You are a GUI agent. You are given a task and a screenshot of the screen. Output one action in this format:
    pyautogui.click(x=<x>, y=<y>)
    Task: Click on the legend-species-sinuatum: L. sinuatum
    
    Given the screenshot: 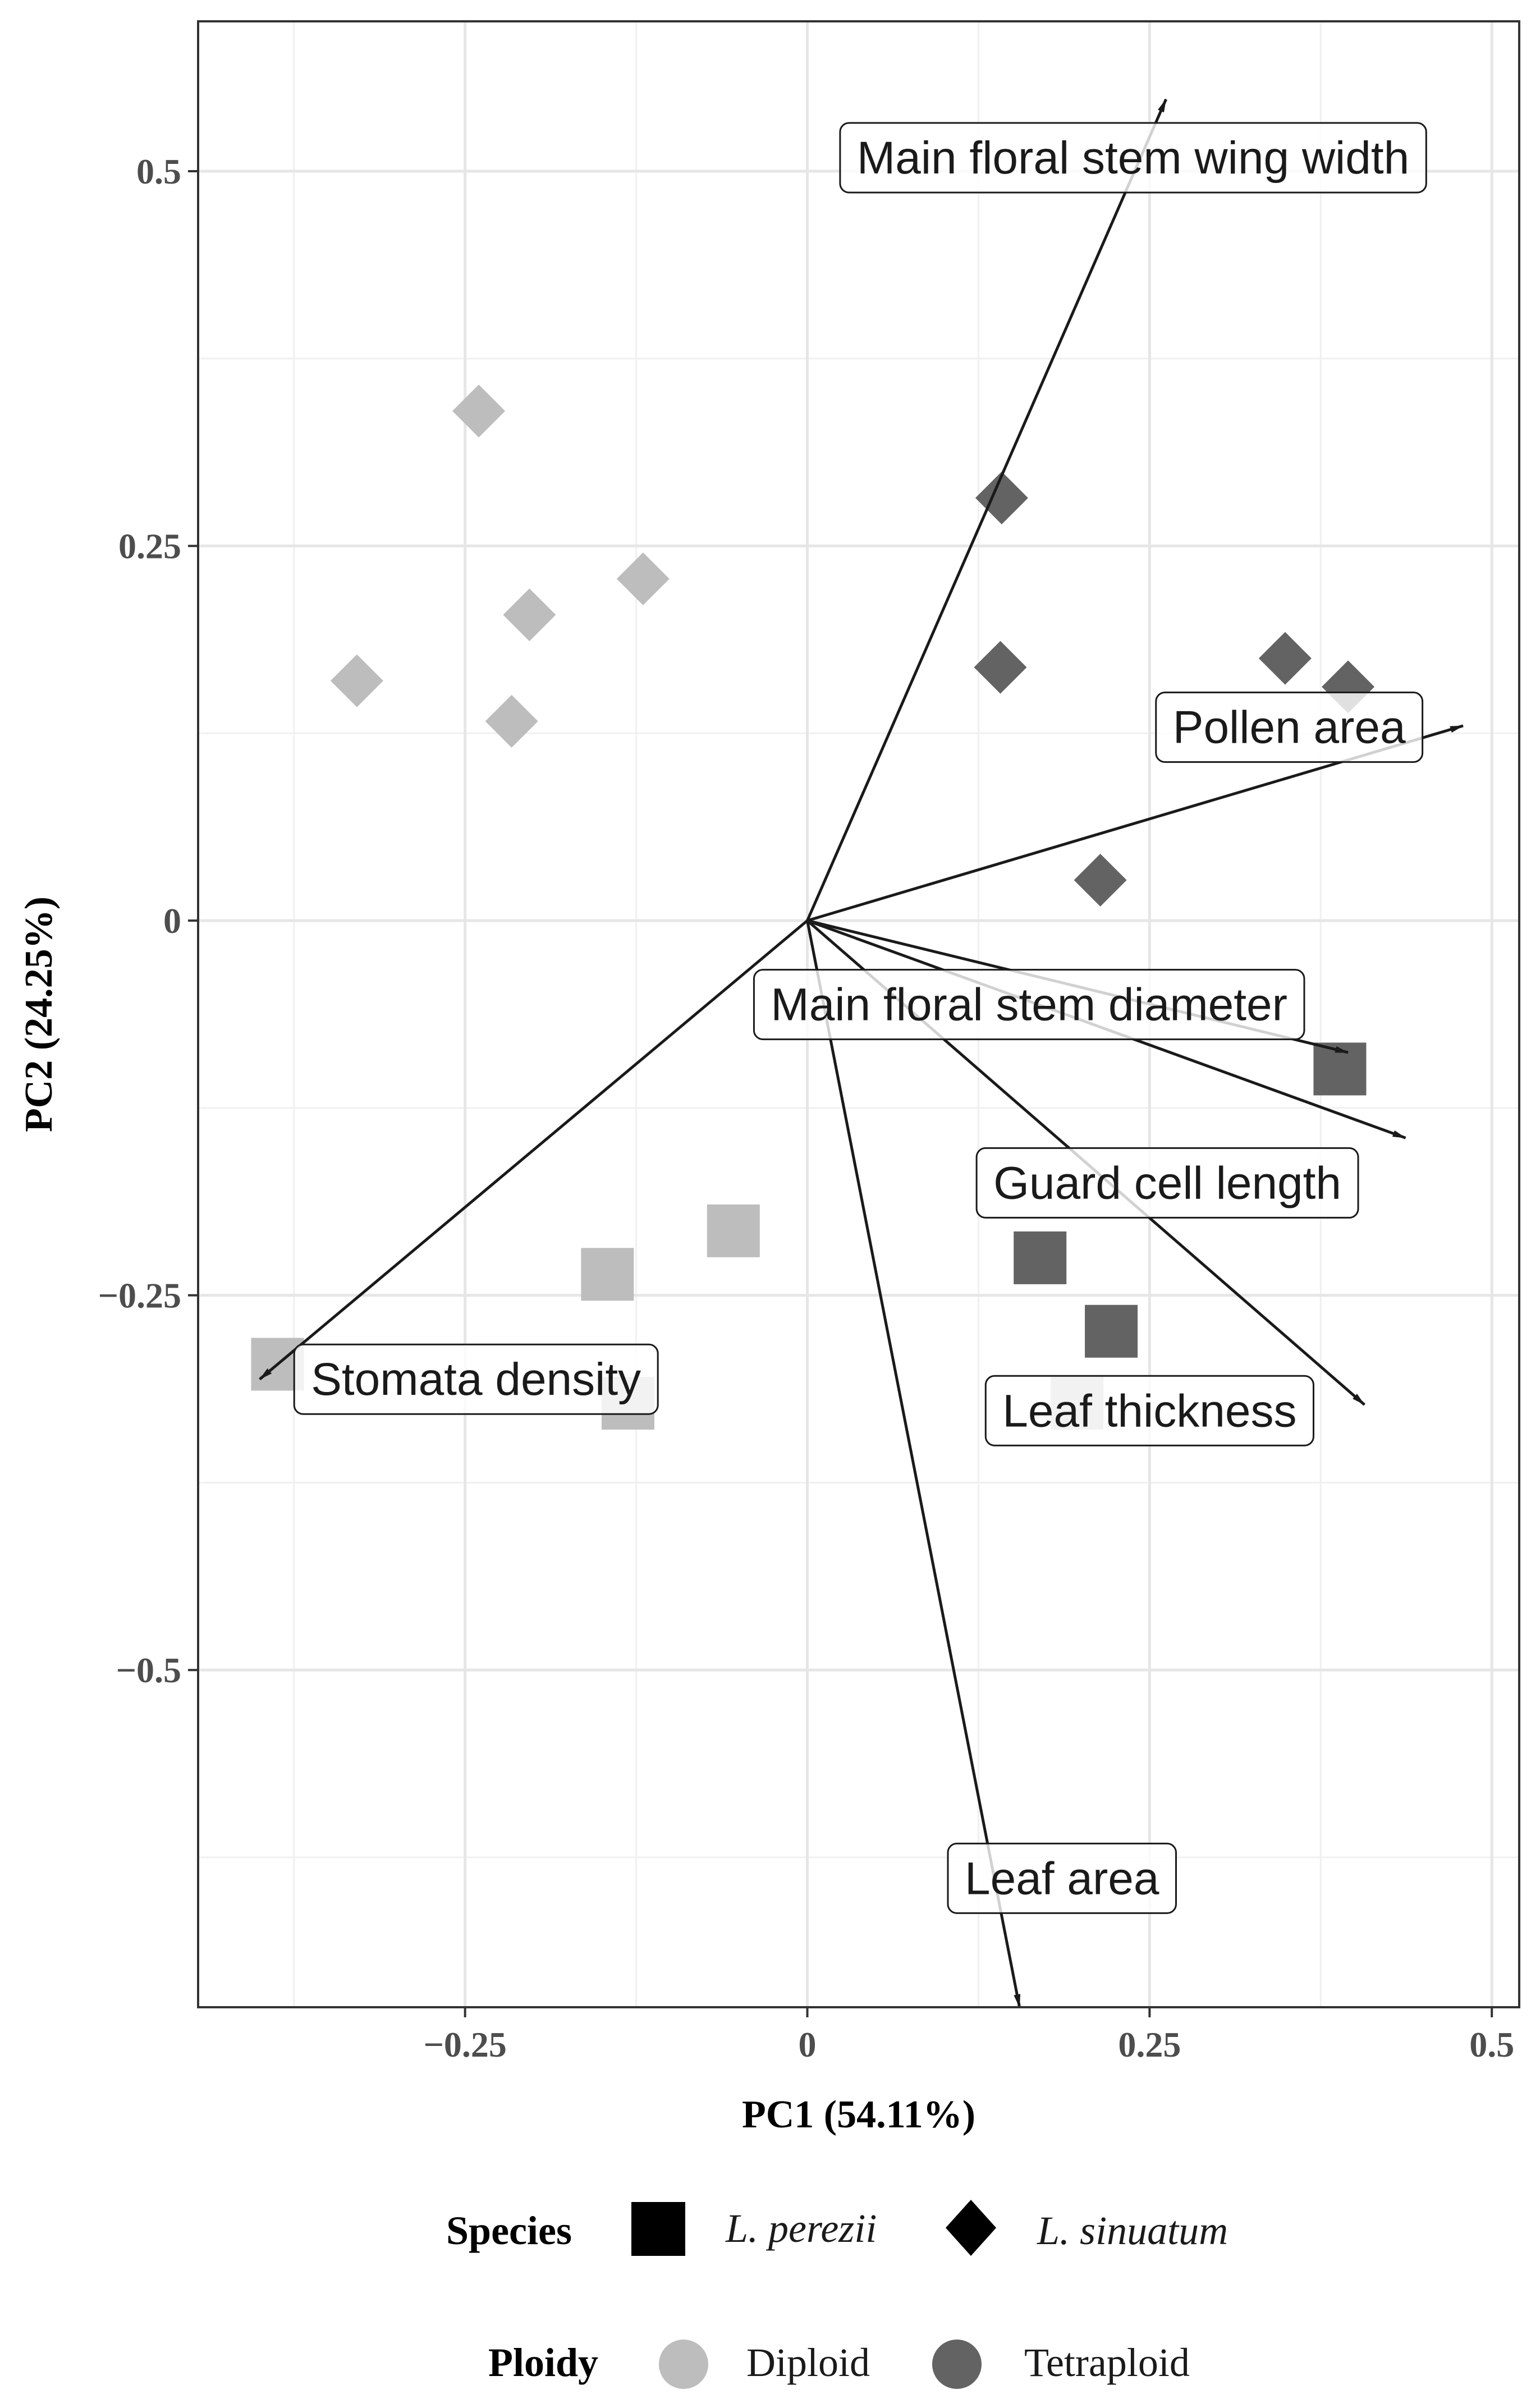 What is the action you would take?
    pyautogui.click(x=1132, y=2230)
    